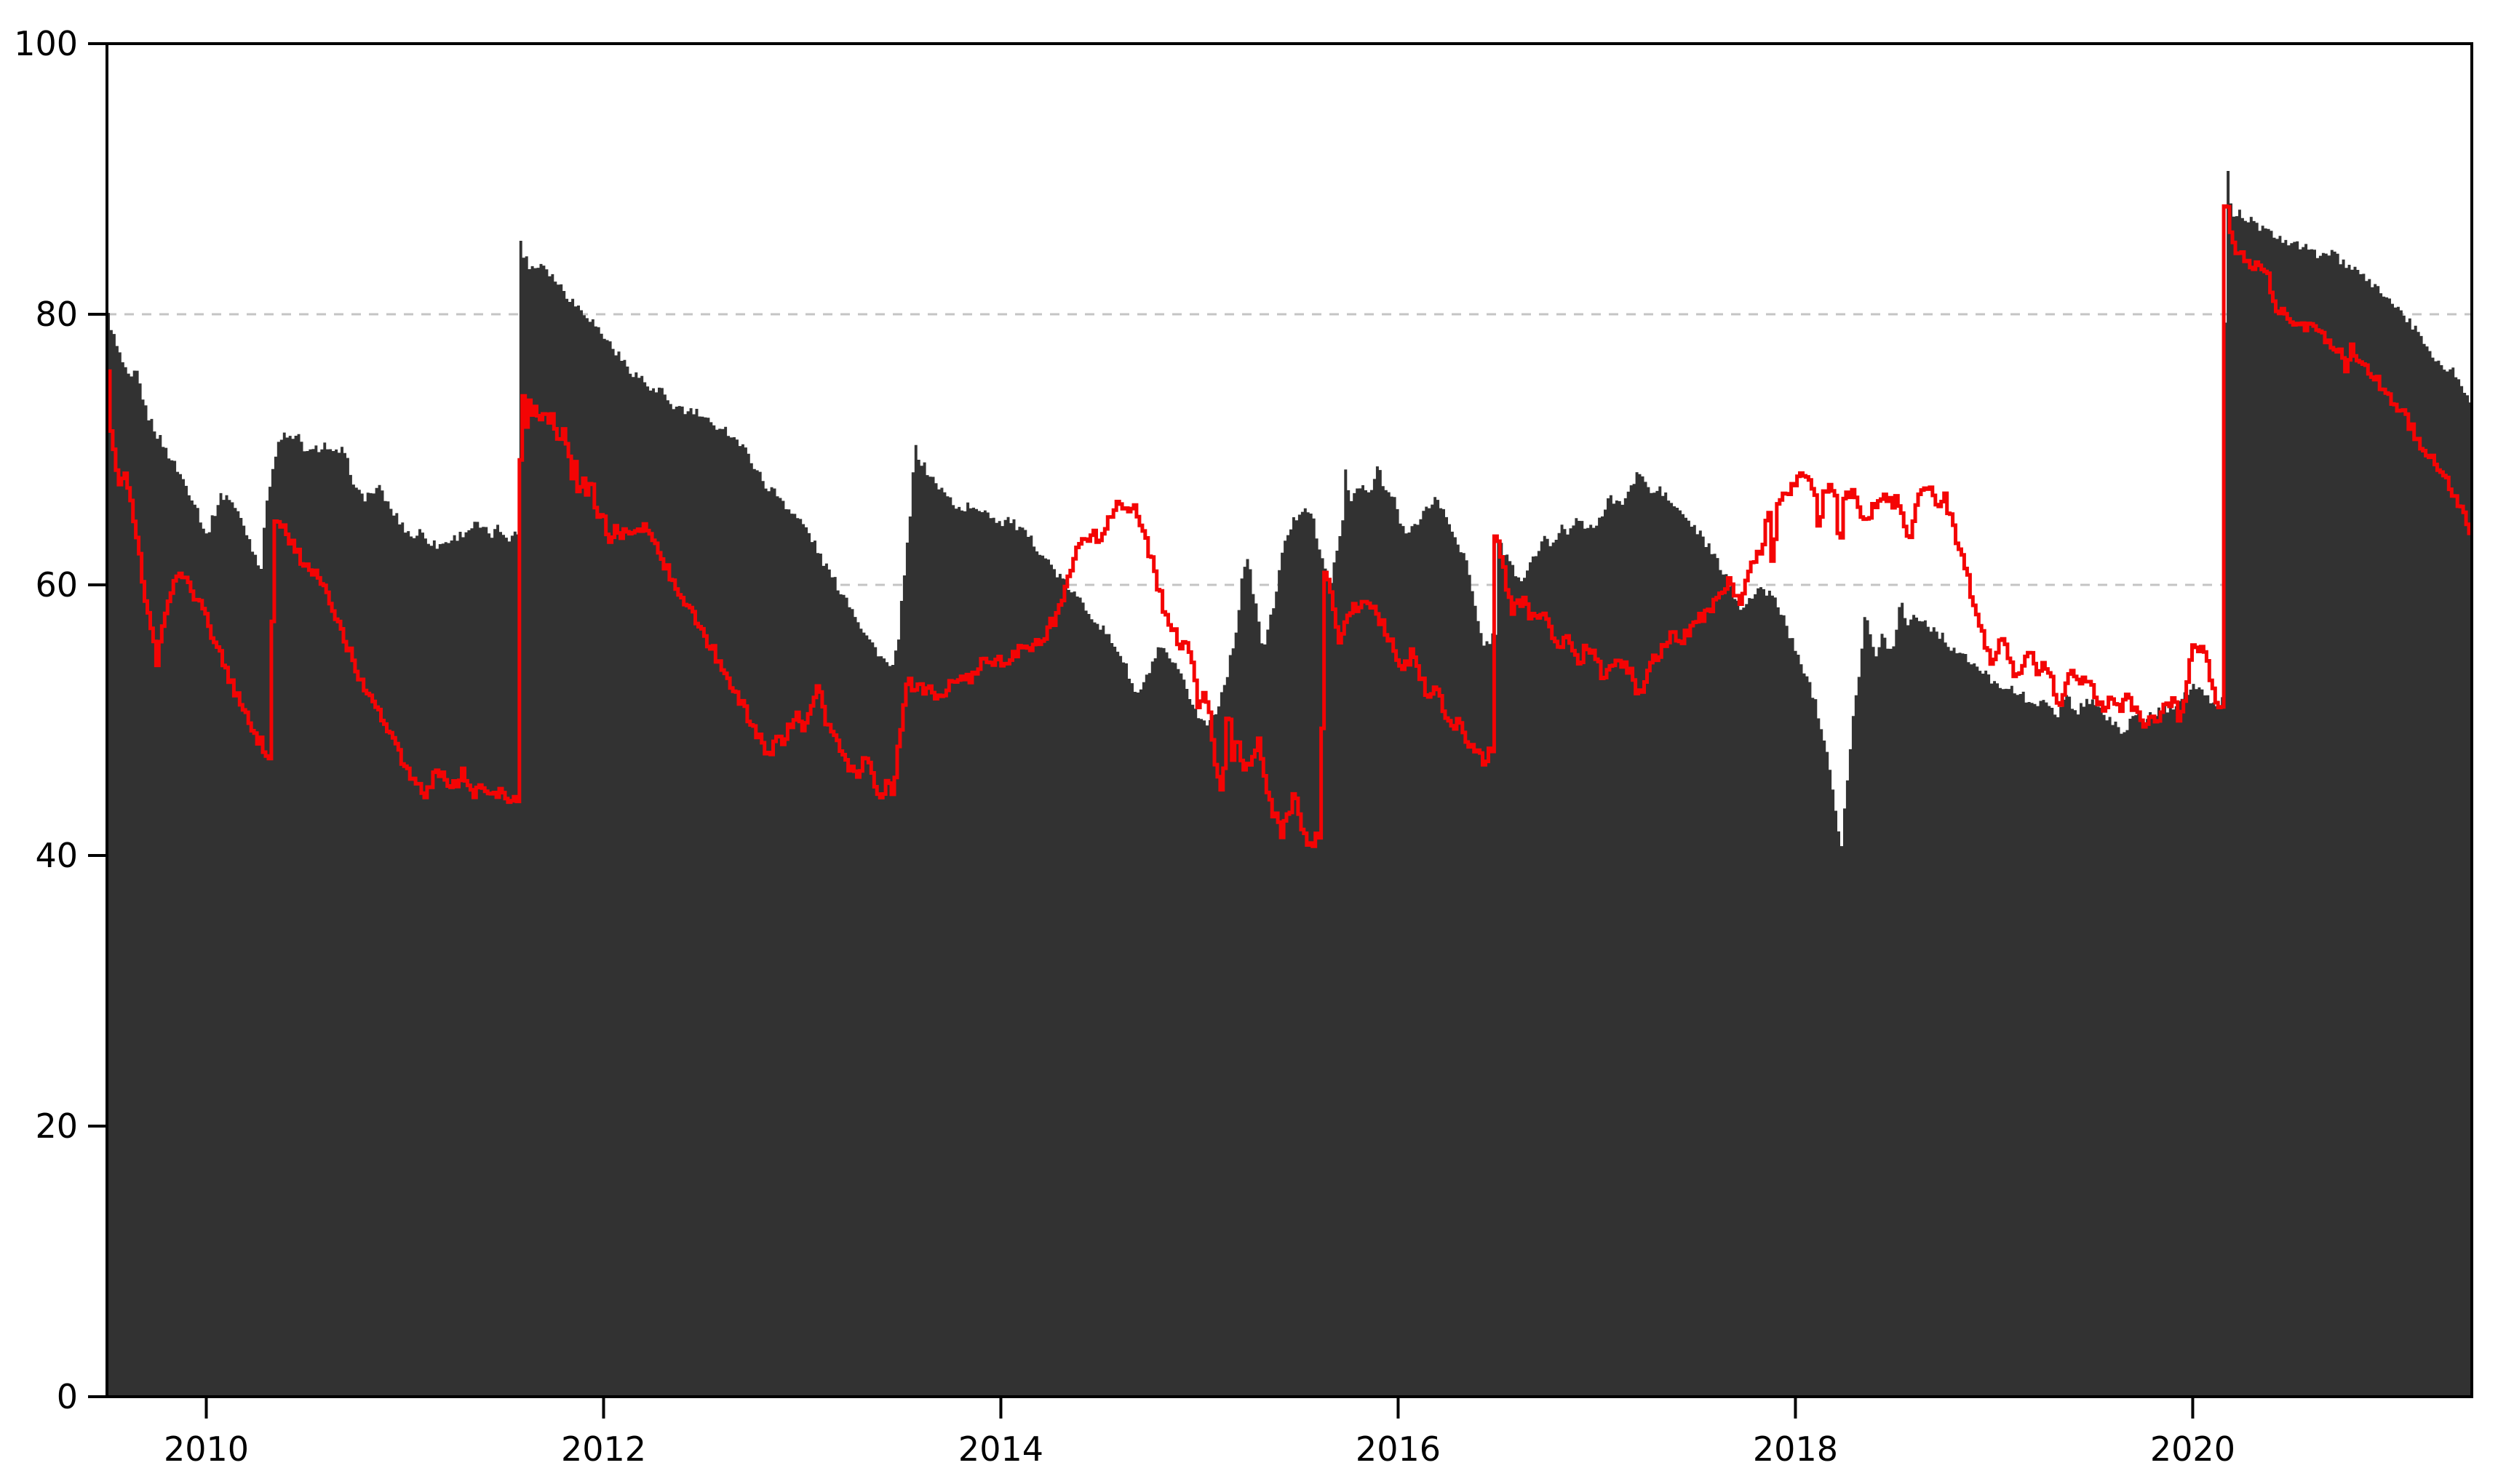 Image resolution: width=2498 pixels, height=1484 pixels. What do you see at coordinates (1795, 1449) in the screenshot?
I see `x-tick-label-2018: 2018` at bounding box center [1795, 1449].